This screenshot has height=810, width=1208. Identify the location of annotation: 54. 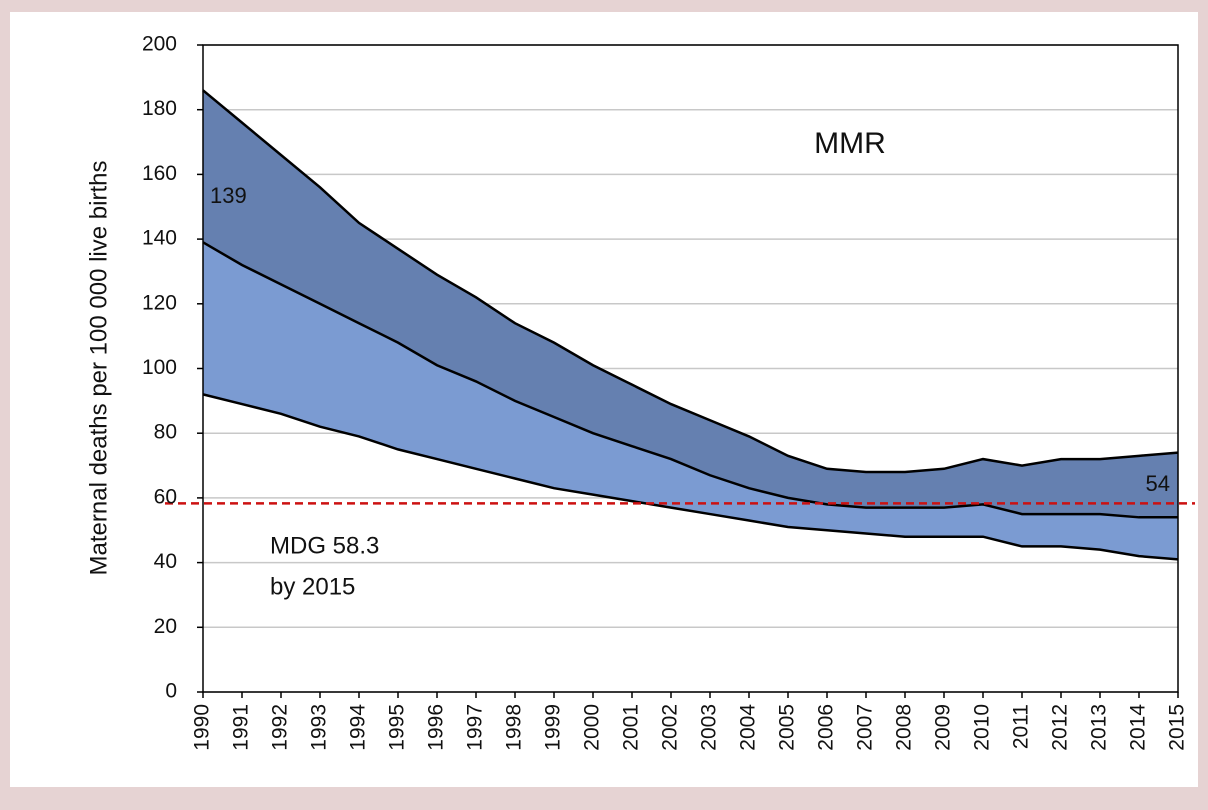
(1158, 483).